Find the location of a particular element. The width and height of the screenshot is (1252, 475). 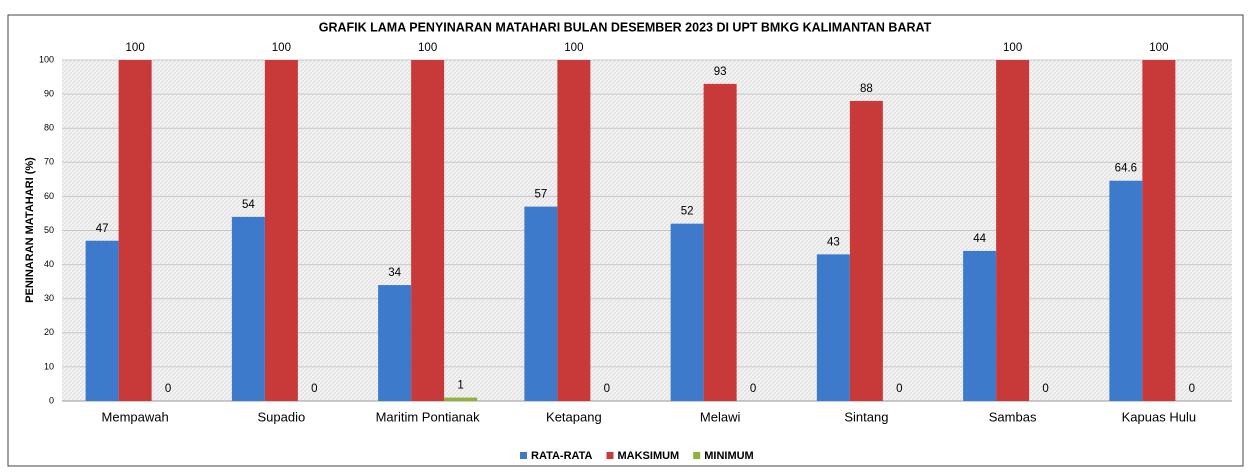

y-tick-label: 100 is located at coordinates (46, 59).